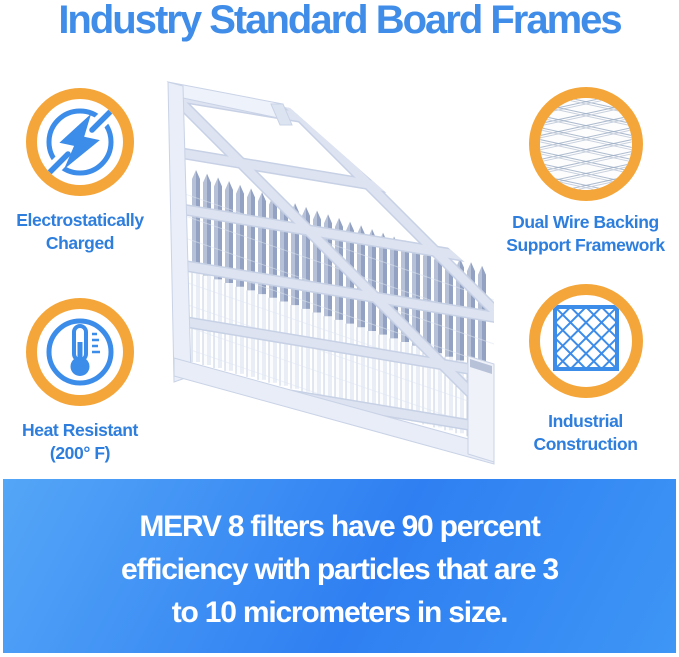 The width and height of the screenshot is (679, 657). Describe the element at coordinates (585, 433) in the screenshot. I see `feature-label-industrial: Industrial Construction` at that location.